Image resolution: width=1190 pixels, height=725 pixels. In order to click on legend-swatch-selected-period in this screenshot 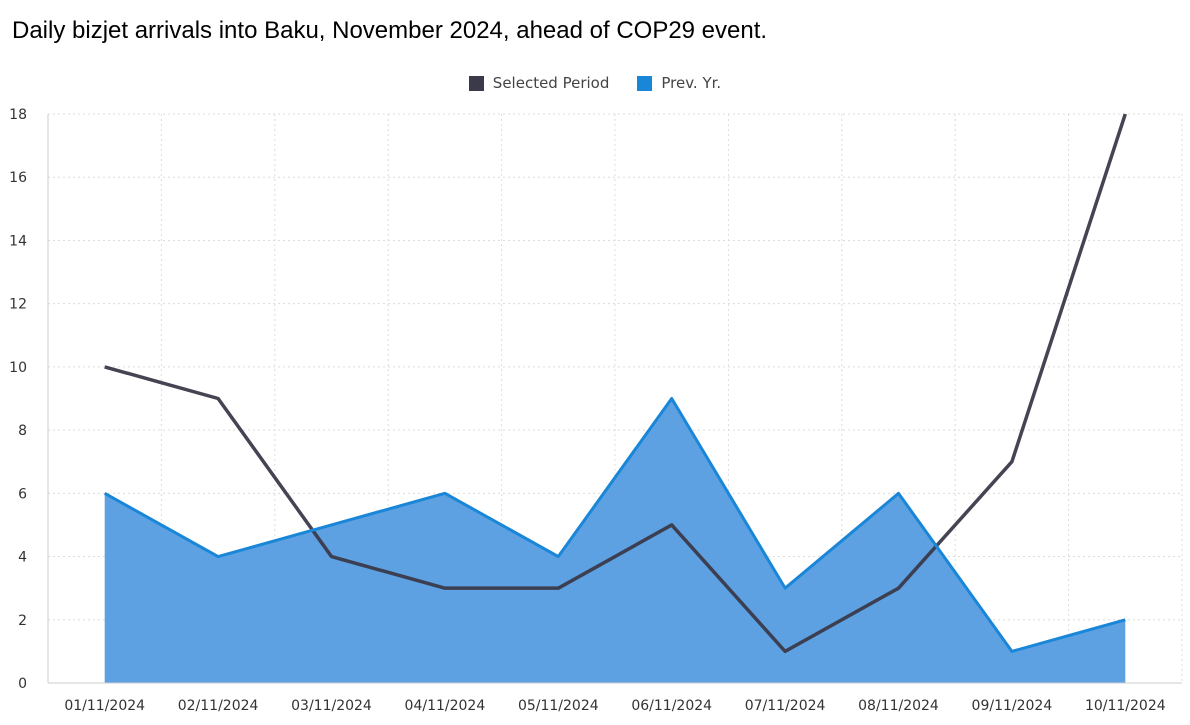, I will do `click(476, 83)`.